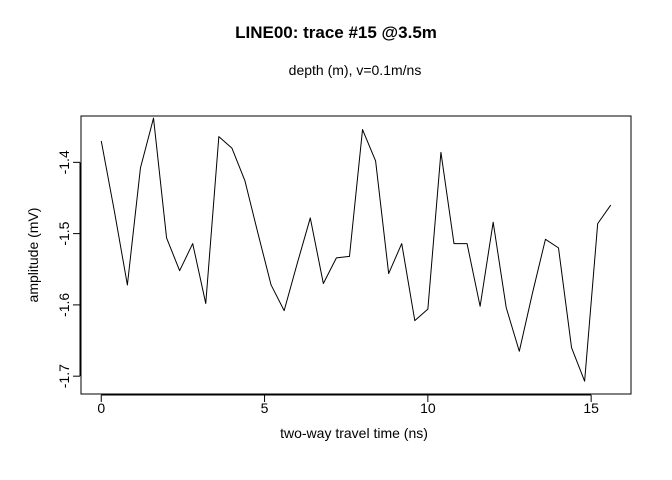 The width and height of the screenshot is (672, 480). Describe the element at coordinates (591, 408) in the screenshot. I see `x-tick-label: 15` at that location.